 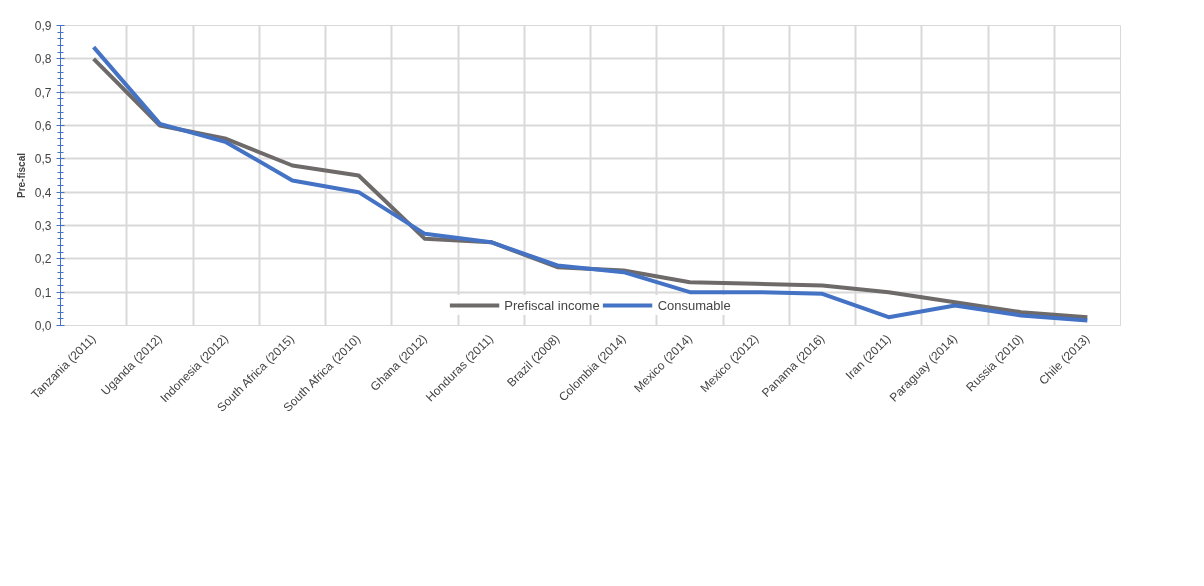 I want to click on y-tick-label: 0,8, so click(x=43, y=59).